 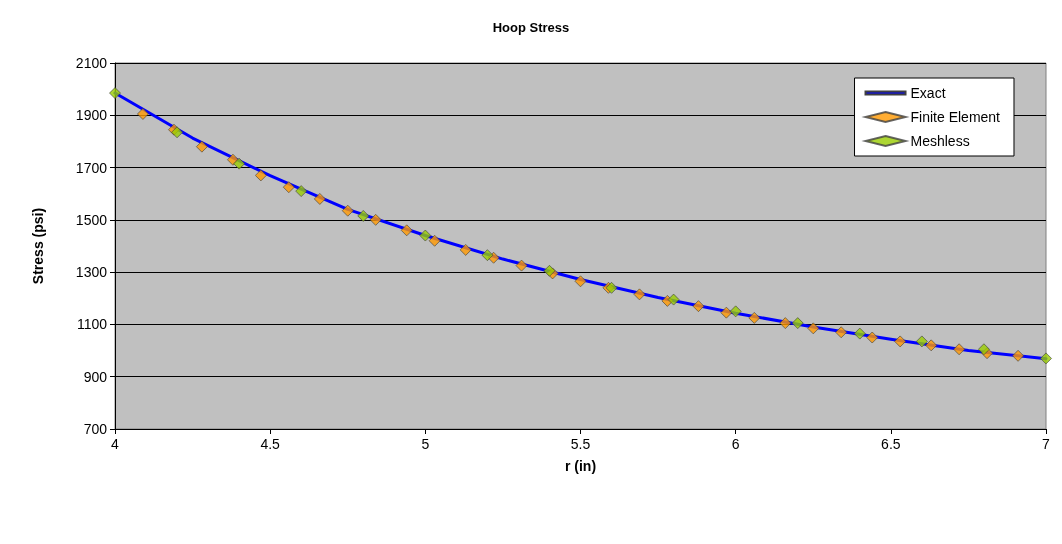 I want to click on y-tick-label: 1100, so click(x=92, y=324).